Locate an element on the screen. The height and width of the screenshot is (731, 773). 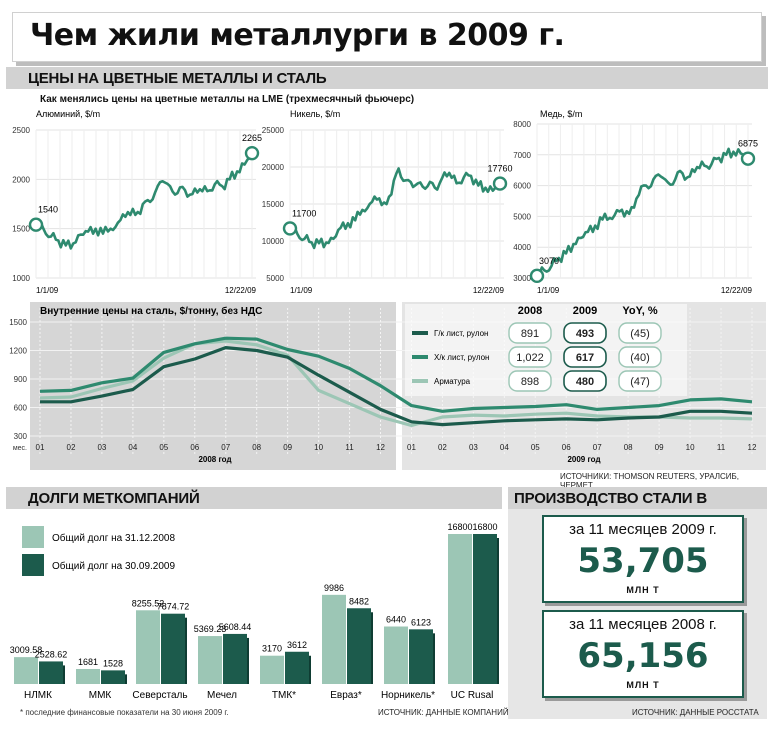
page-title: Чем жили металлурги в 2009 г. is located at coordinates (297, 35).